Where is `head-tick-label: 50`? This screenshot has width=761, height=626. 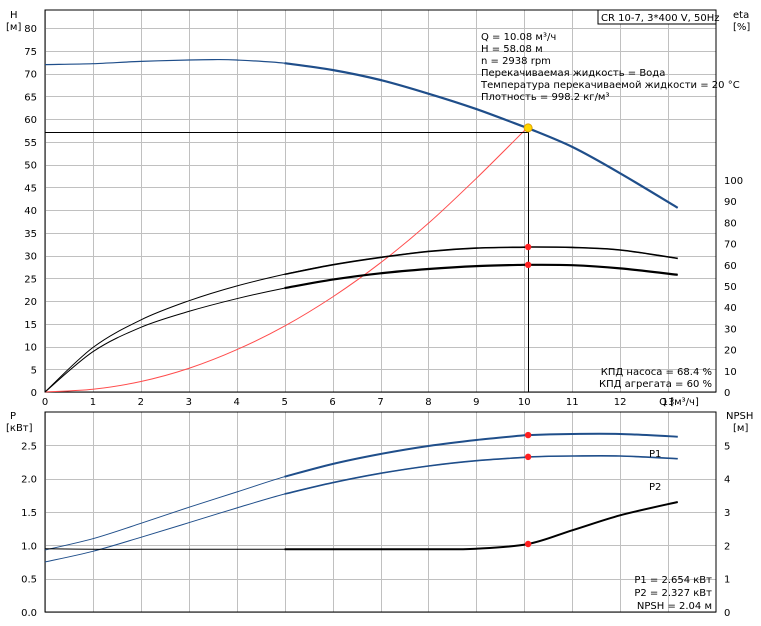
head-tick-label: 50 is located at coordinates (30, 166).